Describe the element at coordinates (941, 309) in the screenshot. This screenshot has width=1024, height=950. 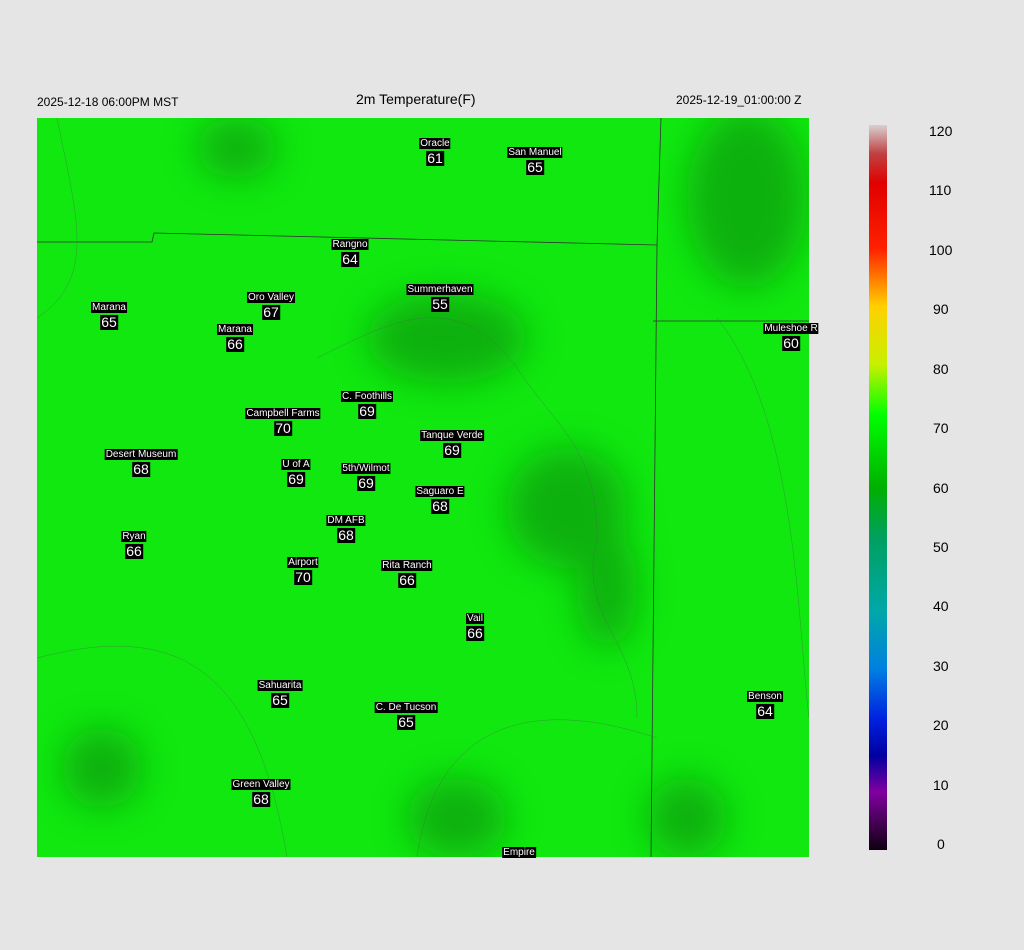
I see `colorbar-tick-label: 90` at that location.